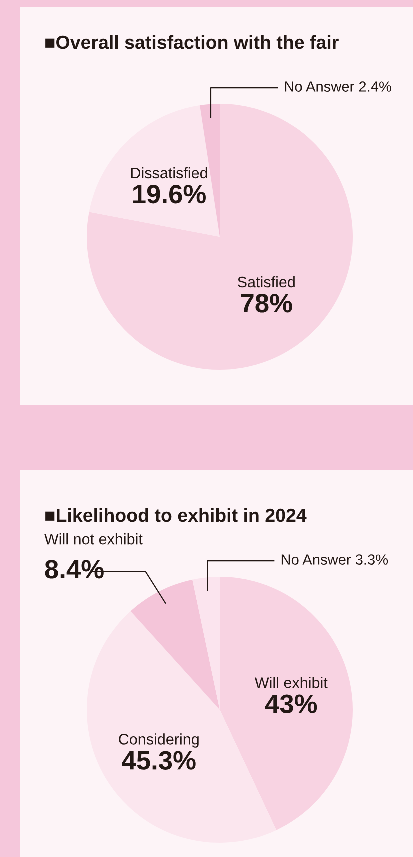  I want to click on slice-label: No Answer 2.4%, so click(338, 87).